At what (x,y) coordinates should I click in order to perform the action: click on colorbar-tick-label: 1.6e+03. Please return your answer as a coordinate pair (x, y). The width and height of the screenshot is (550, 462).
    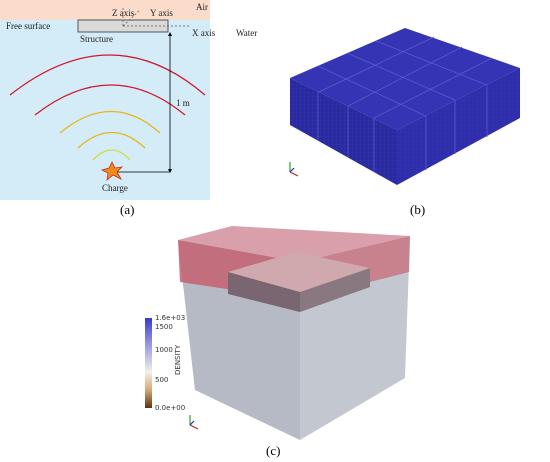
    Looking at the image, I should click on (170, 318).